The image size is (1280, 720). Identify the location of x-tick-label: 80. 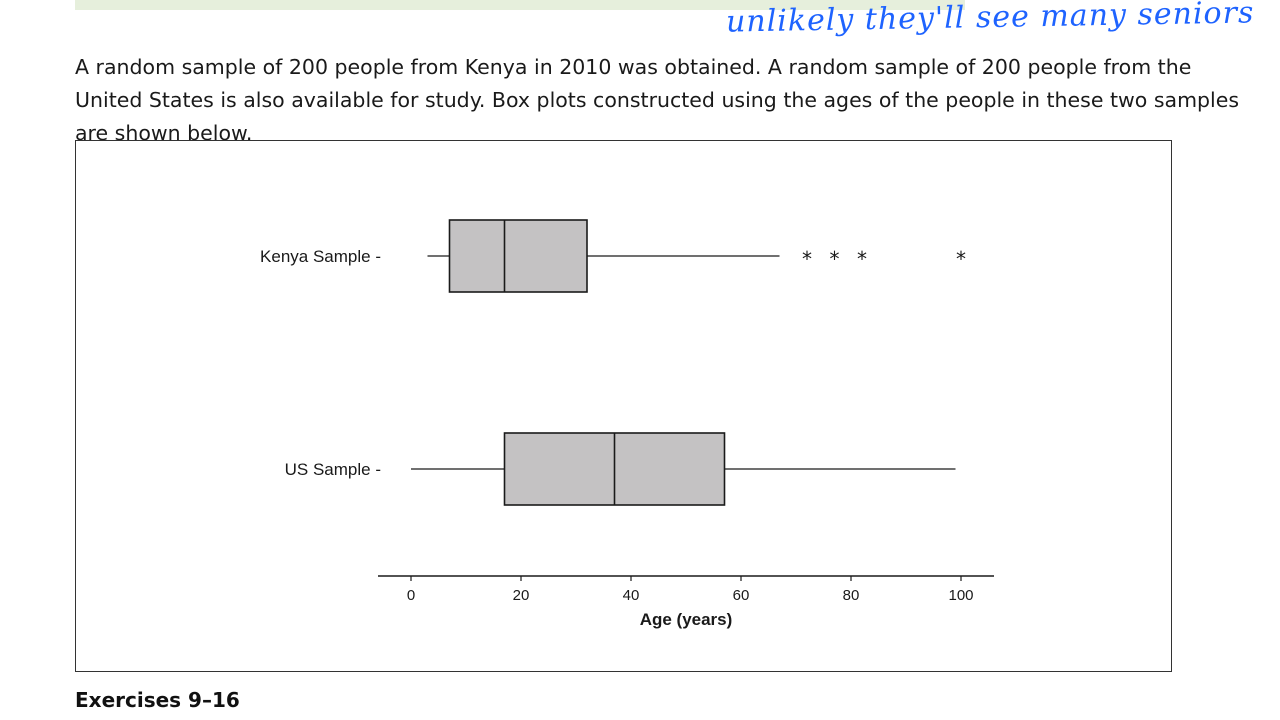
(851, 595).